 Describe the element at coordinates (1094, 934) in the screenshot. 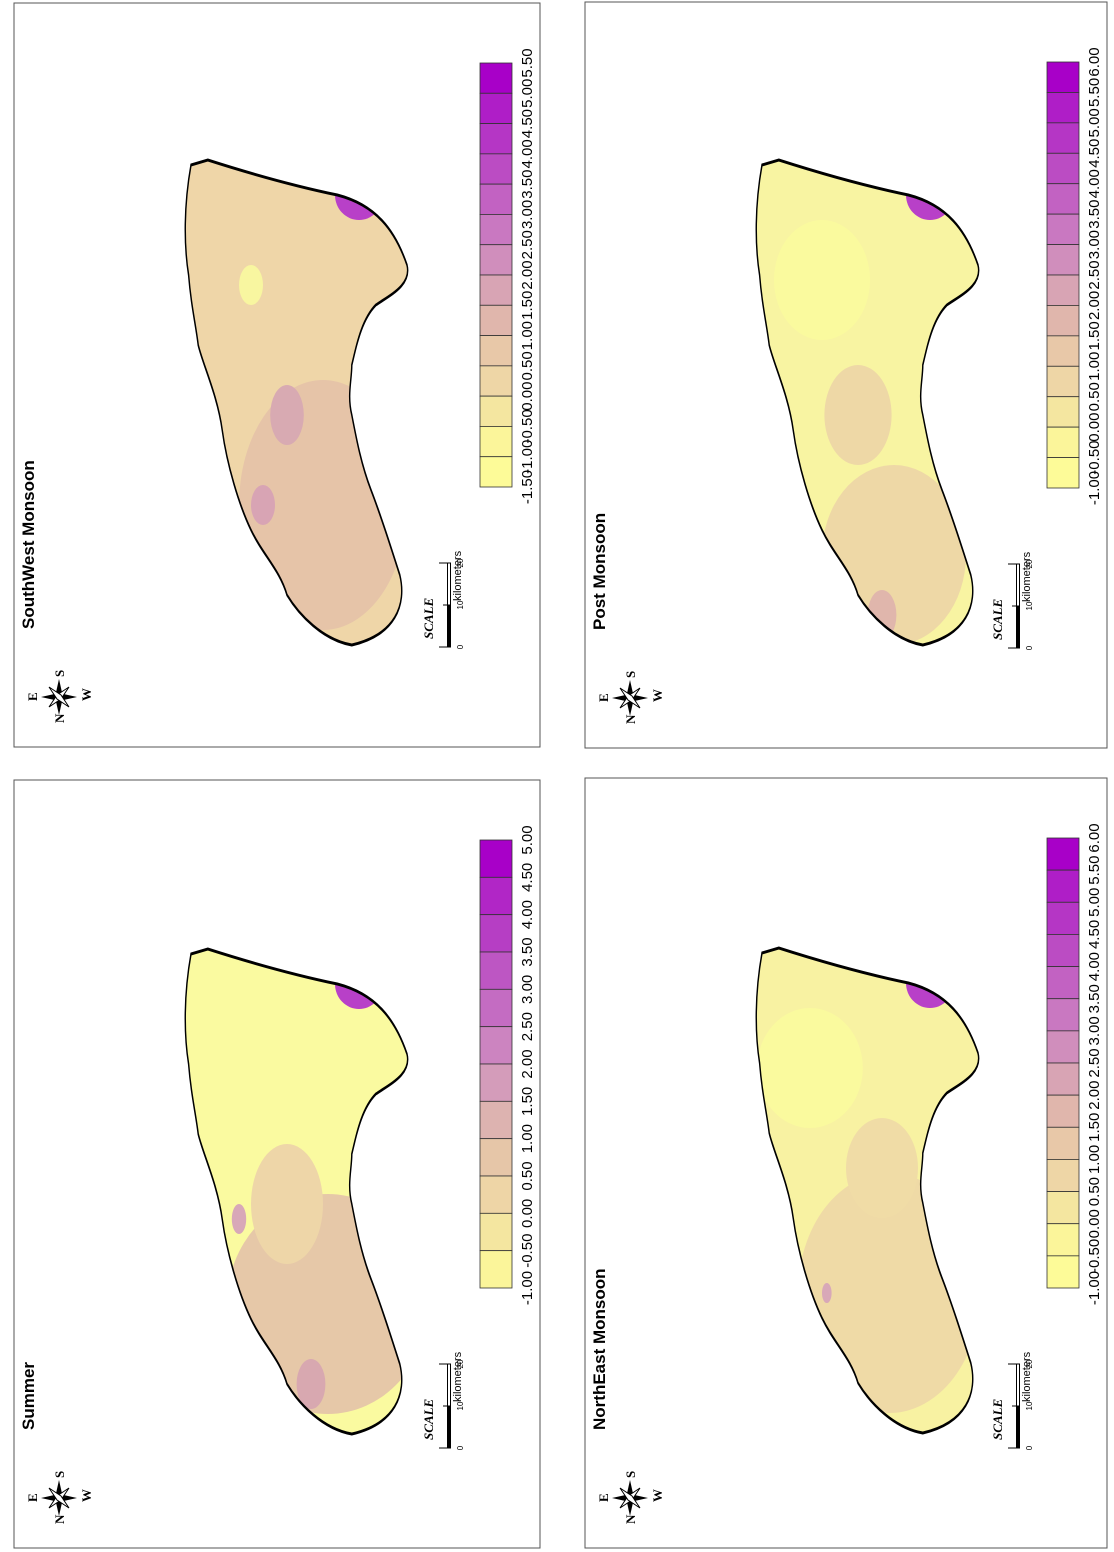

I see `legend-tick-label: 4.50` at that location.